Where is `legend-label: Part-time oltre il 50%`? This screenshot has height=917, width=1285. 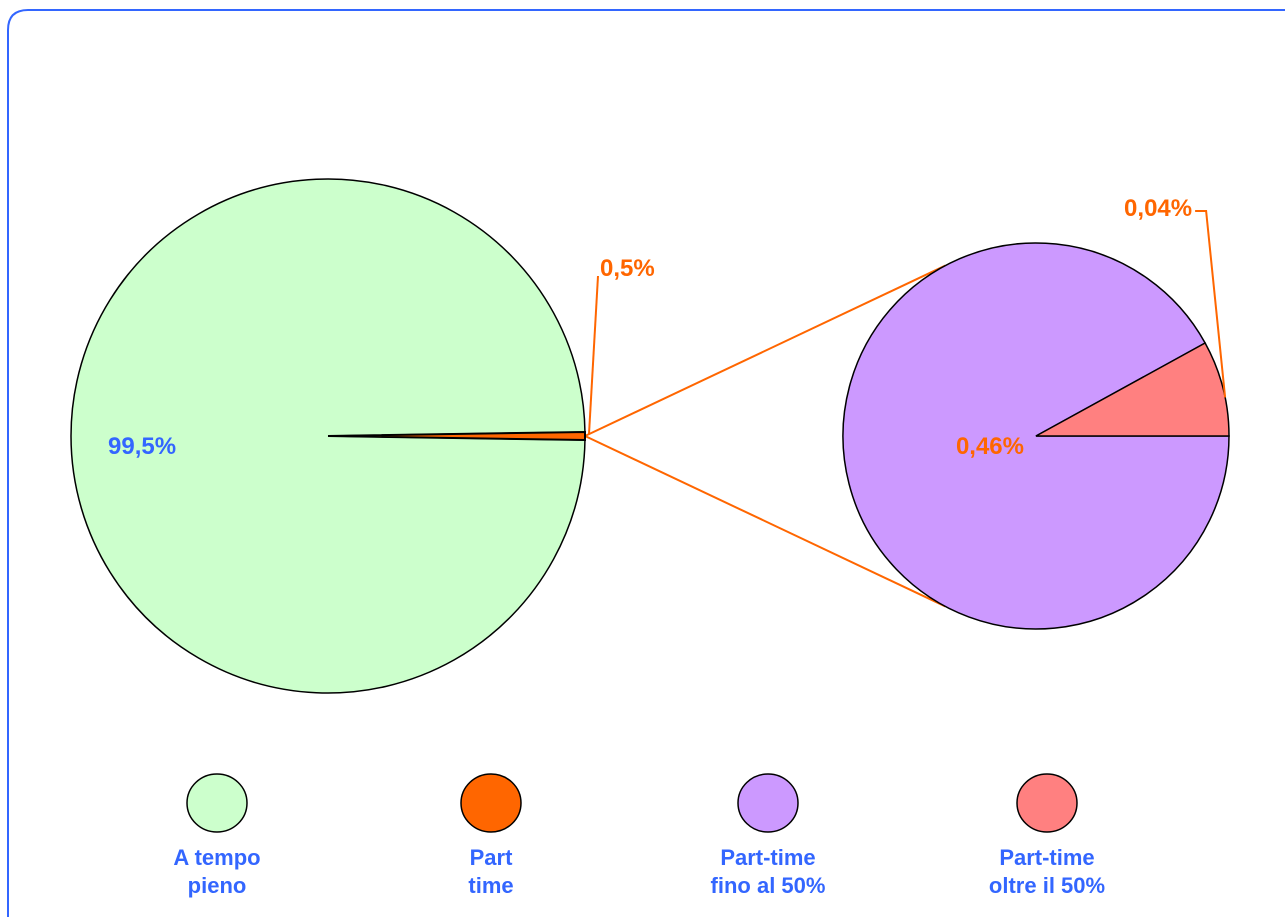 legend-label: Part-time oltre il 50% is located at coordinates (1047, 871).